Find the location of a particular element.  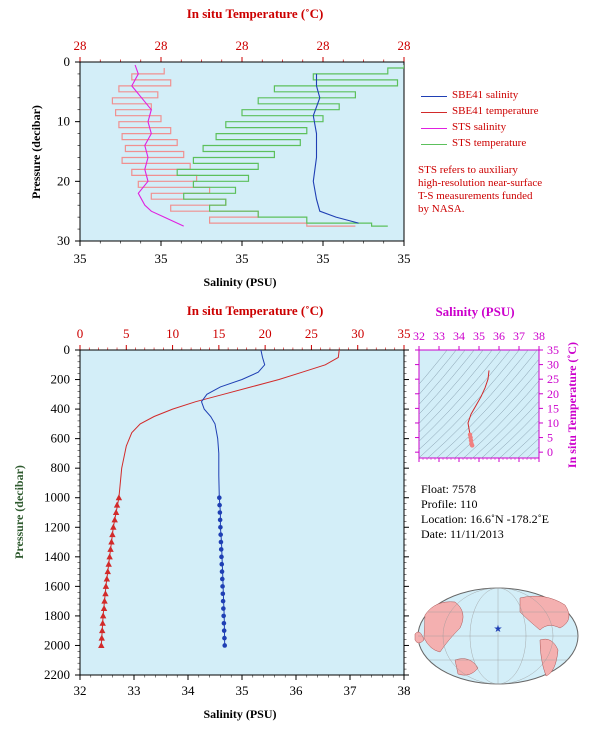

bottom-chart-ylabel: Pressure (decibar) is located at coordinates (19, 512).